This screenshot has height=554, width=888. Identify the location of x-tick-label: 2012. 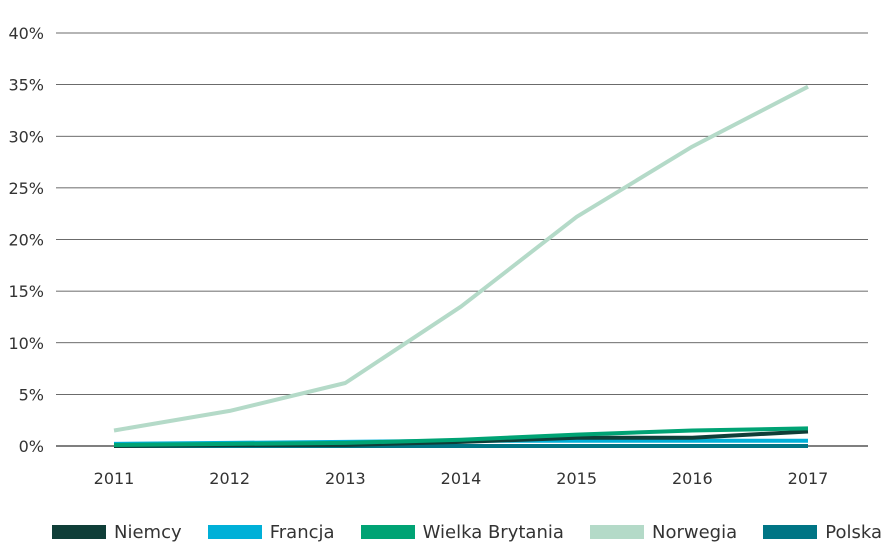
(229, 478).